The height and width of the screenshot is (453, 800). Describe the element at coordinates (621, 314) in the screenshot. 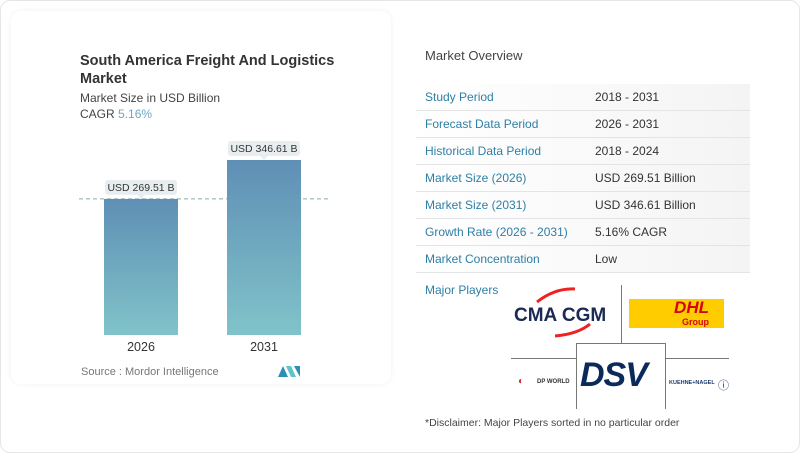

I see `divider` at that location.